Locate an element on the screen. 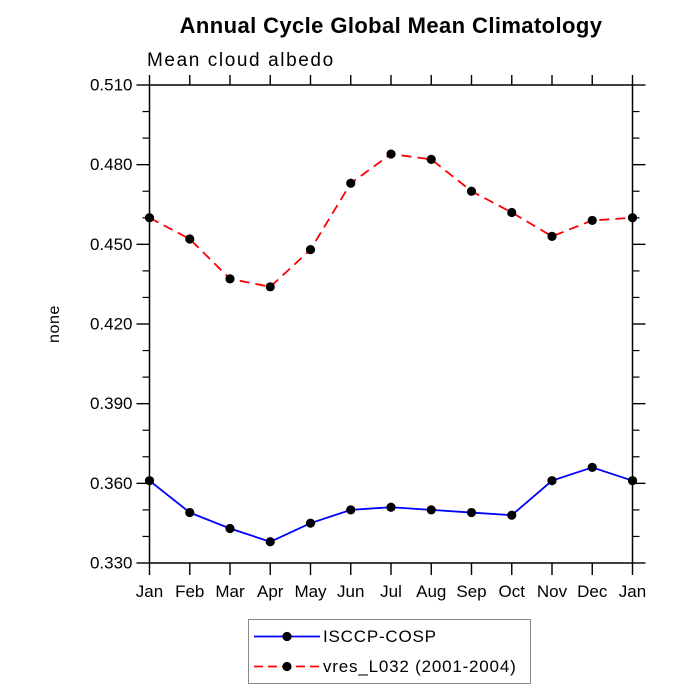 Image resolution: width=700 pixels, height=700 pixels. chart-title: Annual Cycle Global Mean Climatology is located at coordinates (391, 25).